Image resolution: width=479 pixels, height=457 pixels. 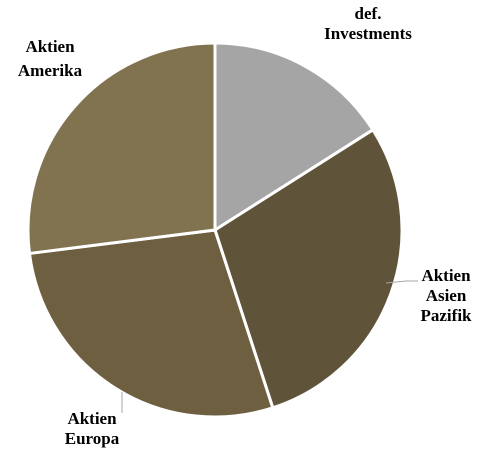 I want to click on label-def-investments: def. Investments, so click(x=368, y=23).